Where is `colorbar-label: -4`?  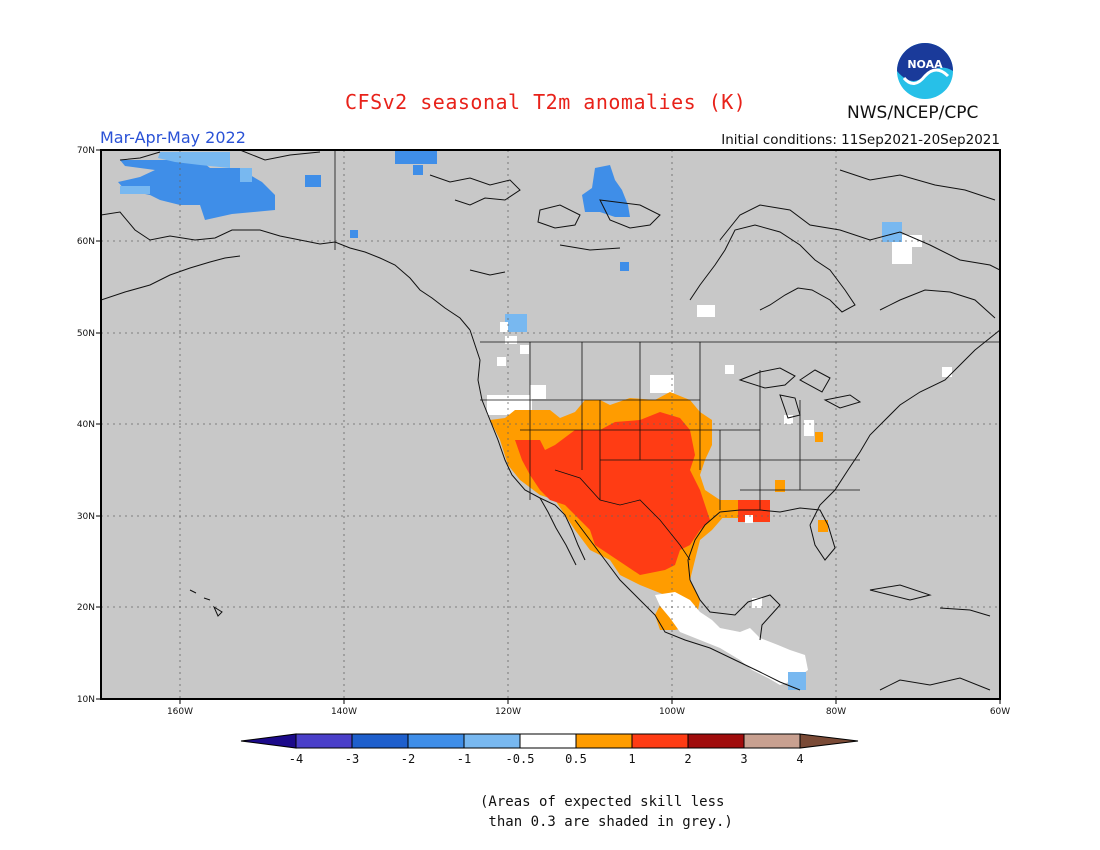
colorbar-label: -4 is located at coordinates (296, 759).